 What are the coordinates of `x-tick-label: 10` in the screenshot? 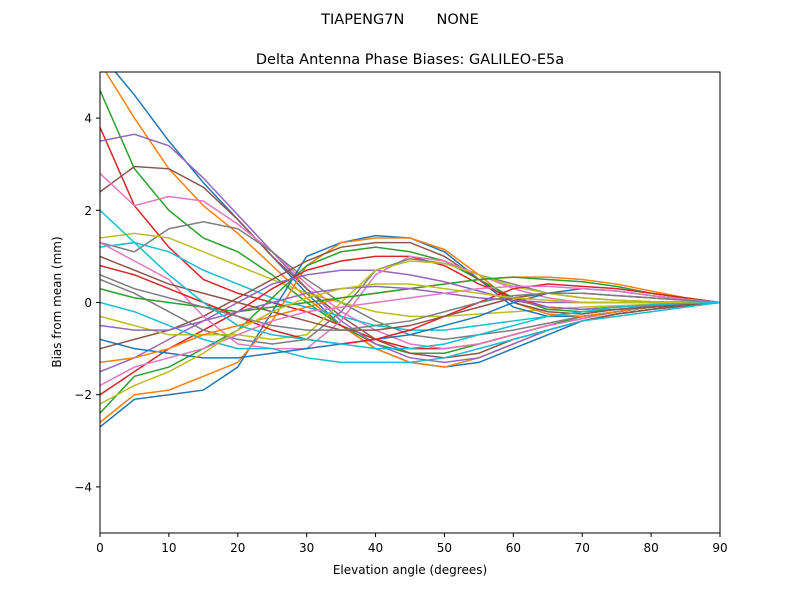 It's located at (168, 548).